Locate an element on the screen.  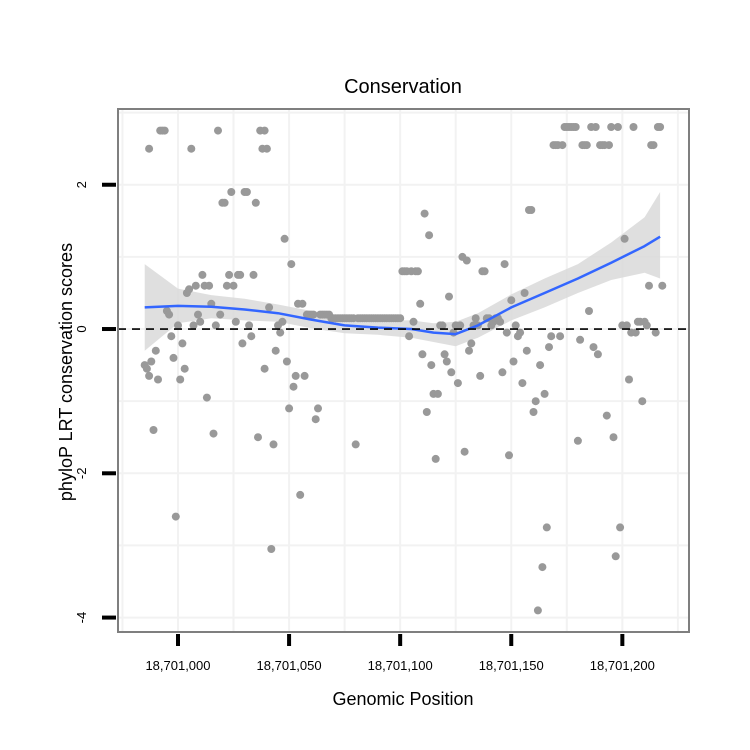
x-tick-label: 18,701,150 is located at coordinates (511, 665).